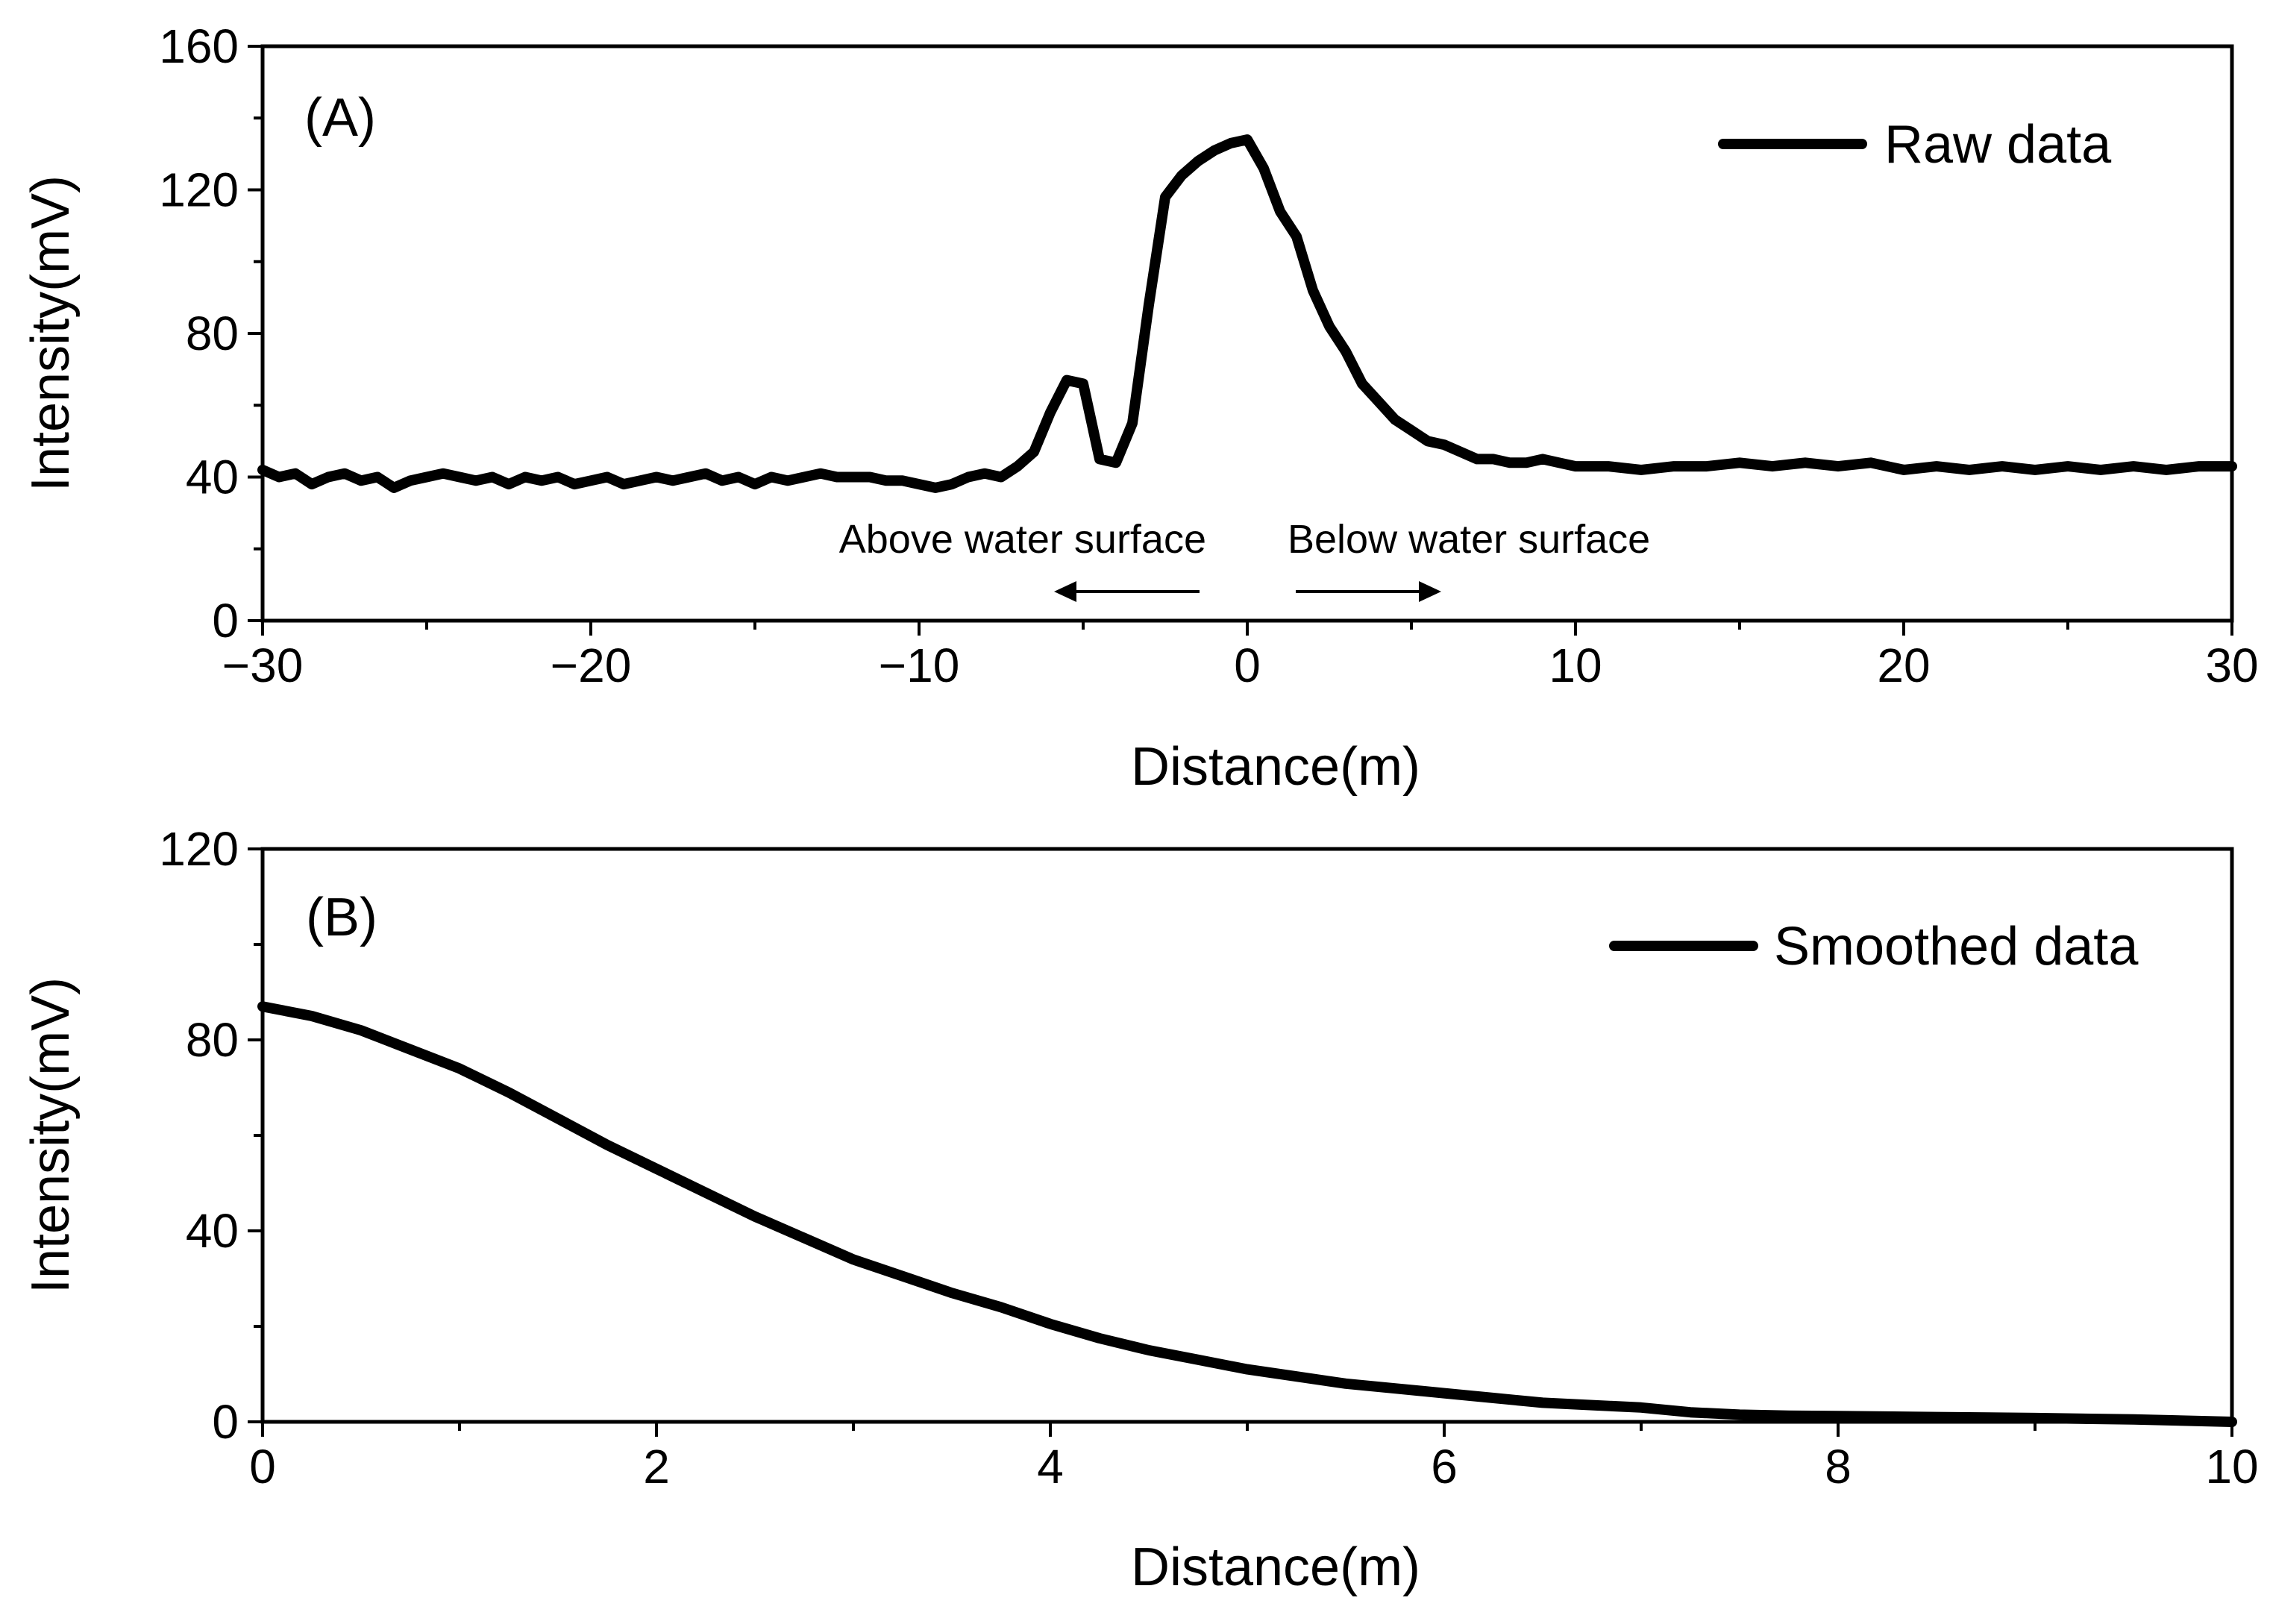 Image resolution: width=2270 pixels, height=1624 pixels. I want to click on panel-b-legend-label: Smoothed data, so click(1956, 946).